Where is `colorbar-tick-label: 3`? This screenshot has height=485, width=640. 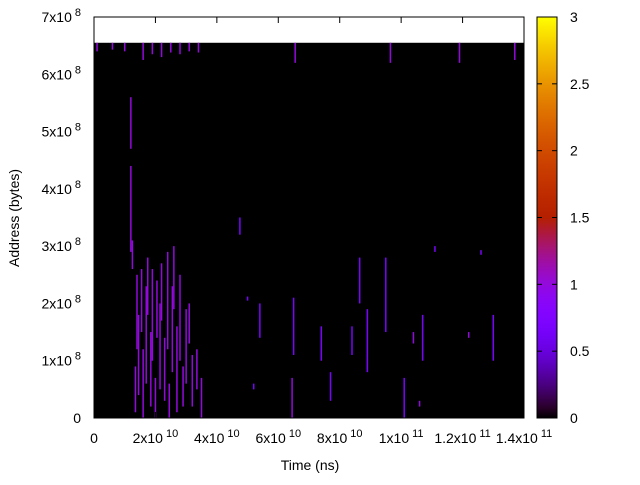
colorbar-tick-label: 3 is located at coordinates (574, 17).